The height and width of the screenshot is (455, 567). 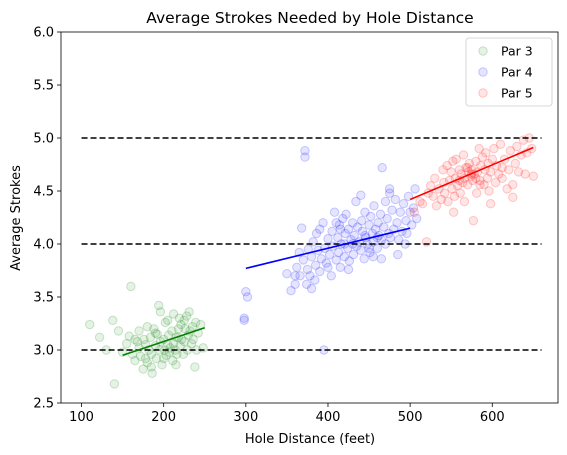 What do you see at coordinates (517, 72) in the screenshot?
I see `legend-label: Par 4` at bounding box center [517, 72].